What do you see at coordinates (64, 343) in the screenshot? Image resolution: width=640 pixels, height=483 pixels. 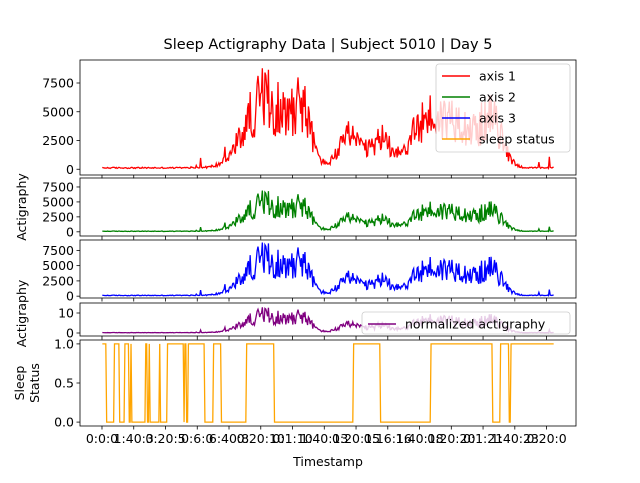 I see `y-tick-label: 1.0` at bounding box center [64, 343].